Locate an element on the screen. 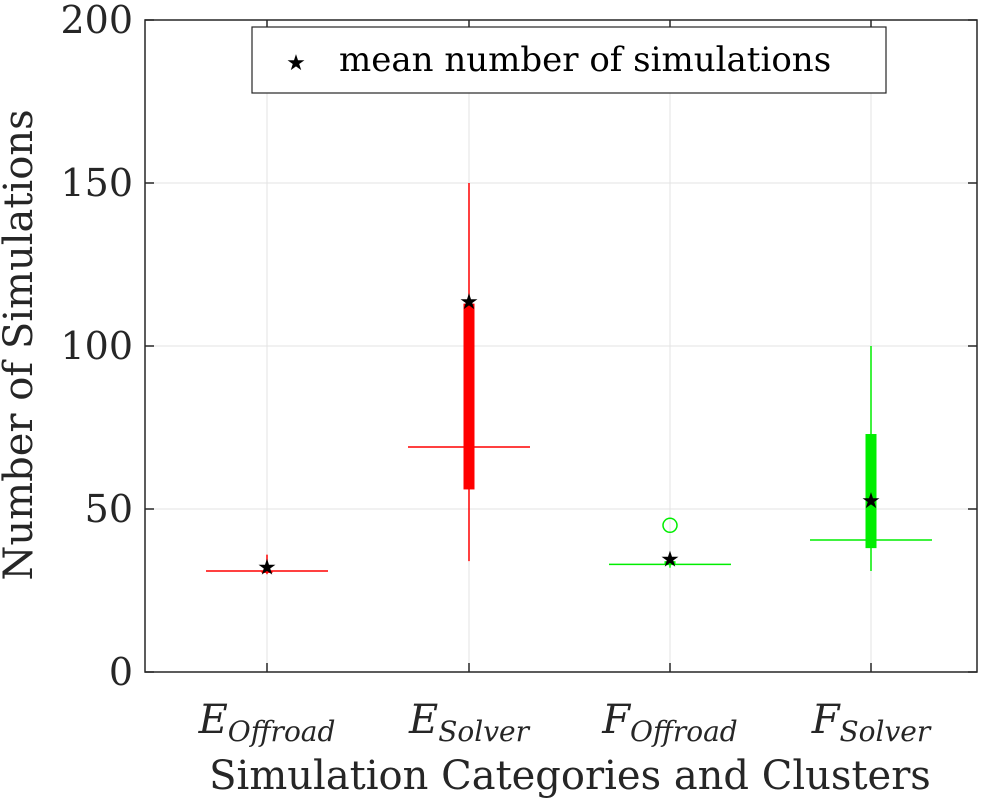 Image resolution: width=997 pixels, height=800 pixels. legend-marker-icon: ★ is located at coordinates (296, 63).